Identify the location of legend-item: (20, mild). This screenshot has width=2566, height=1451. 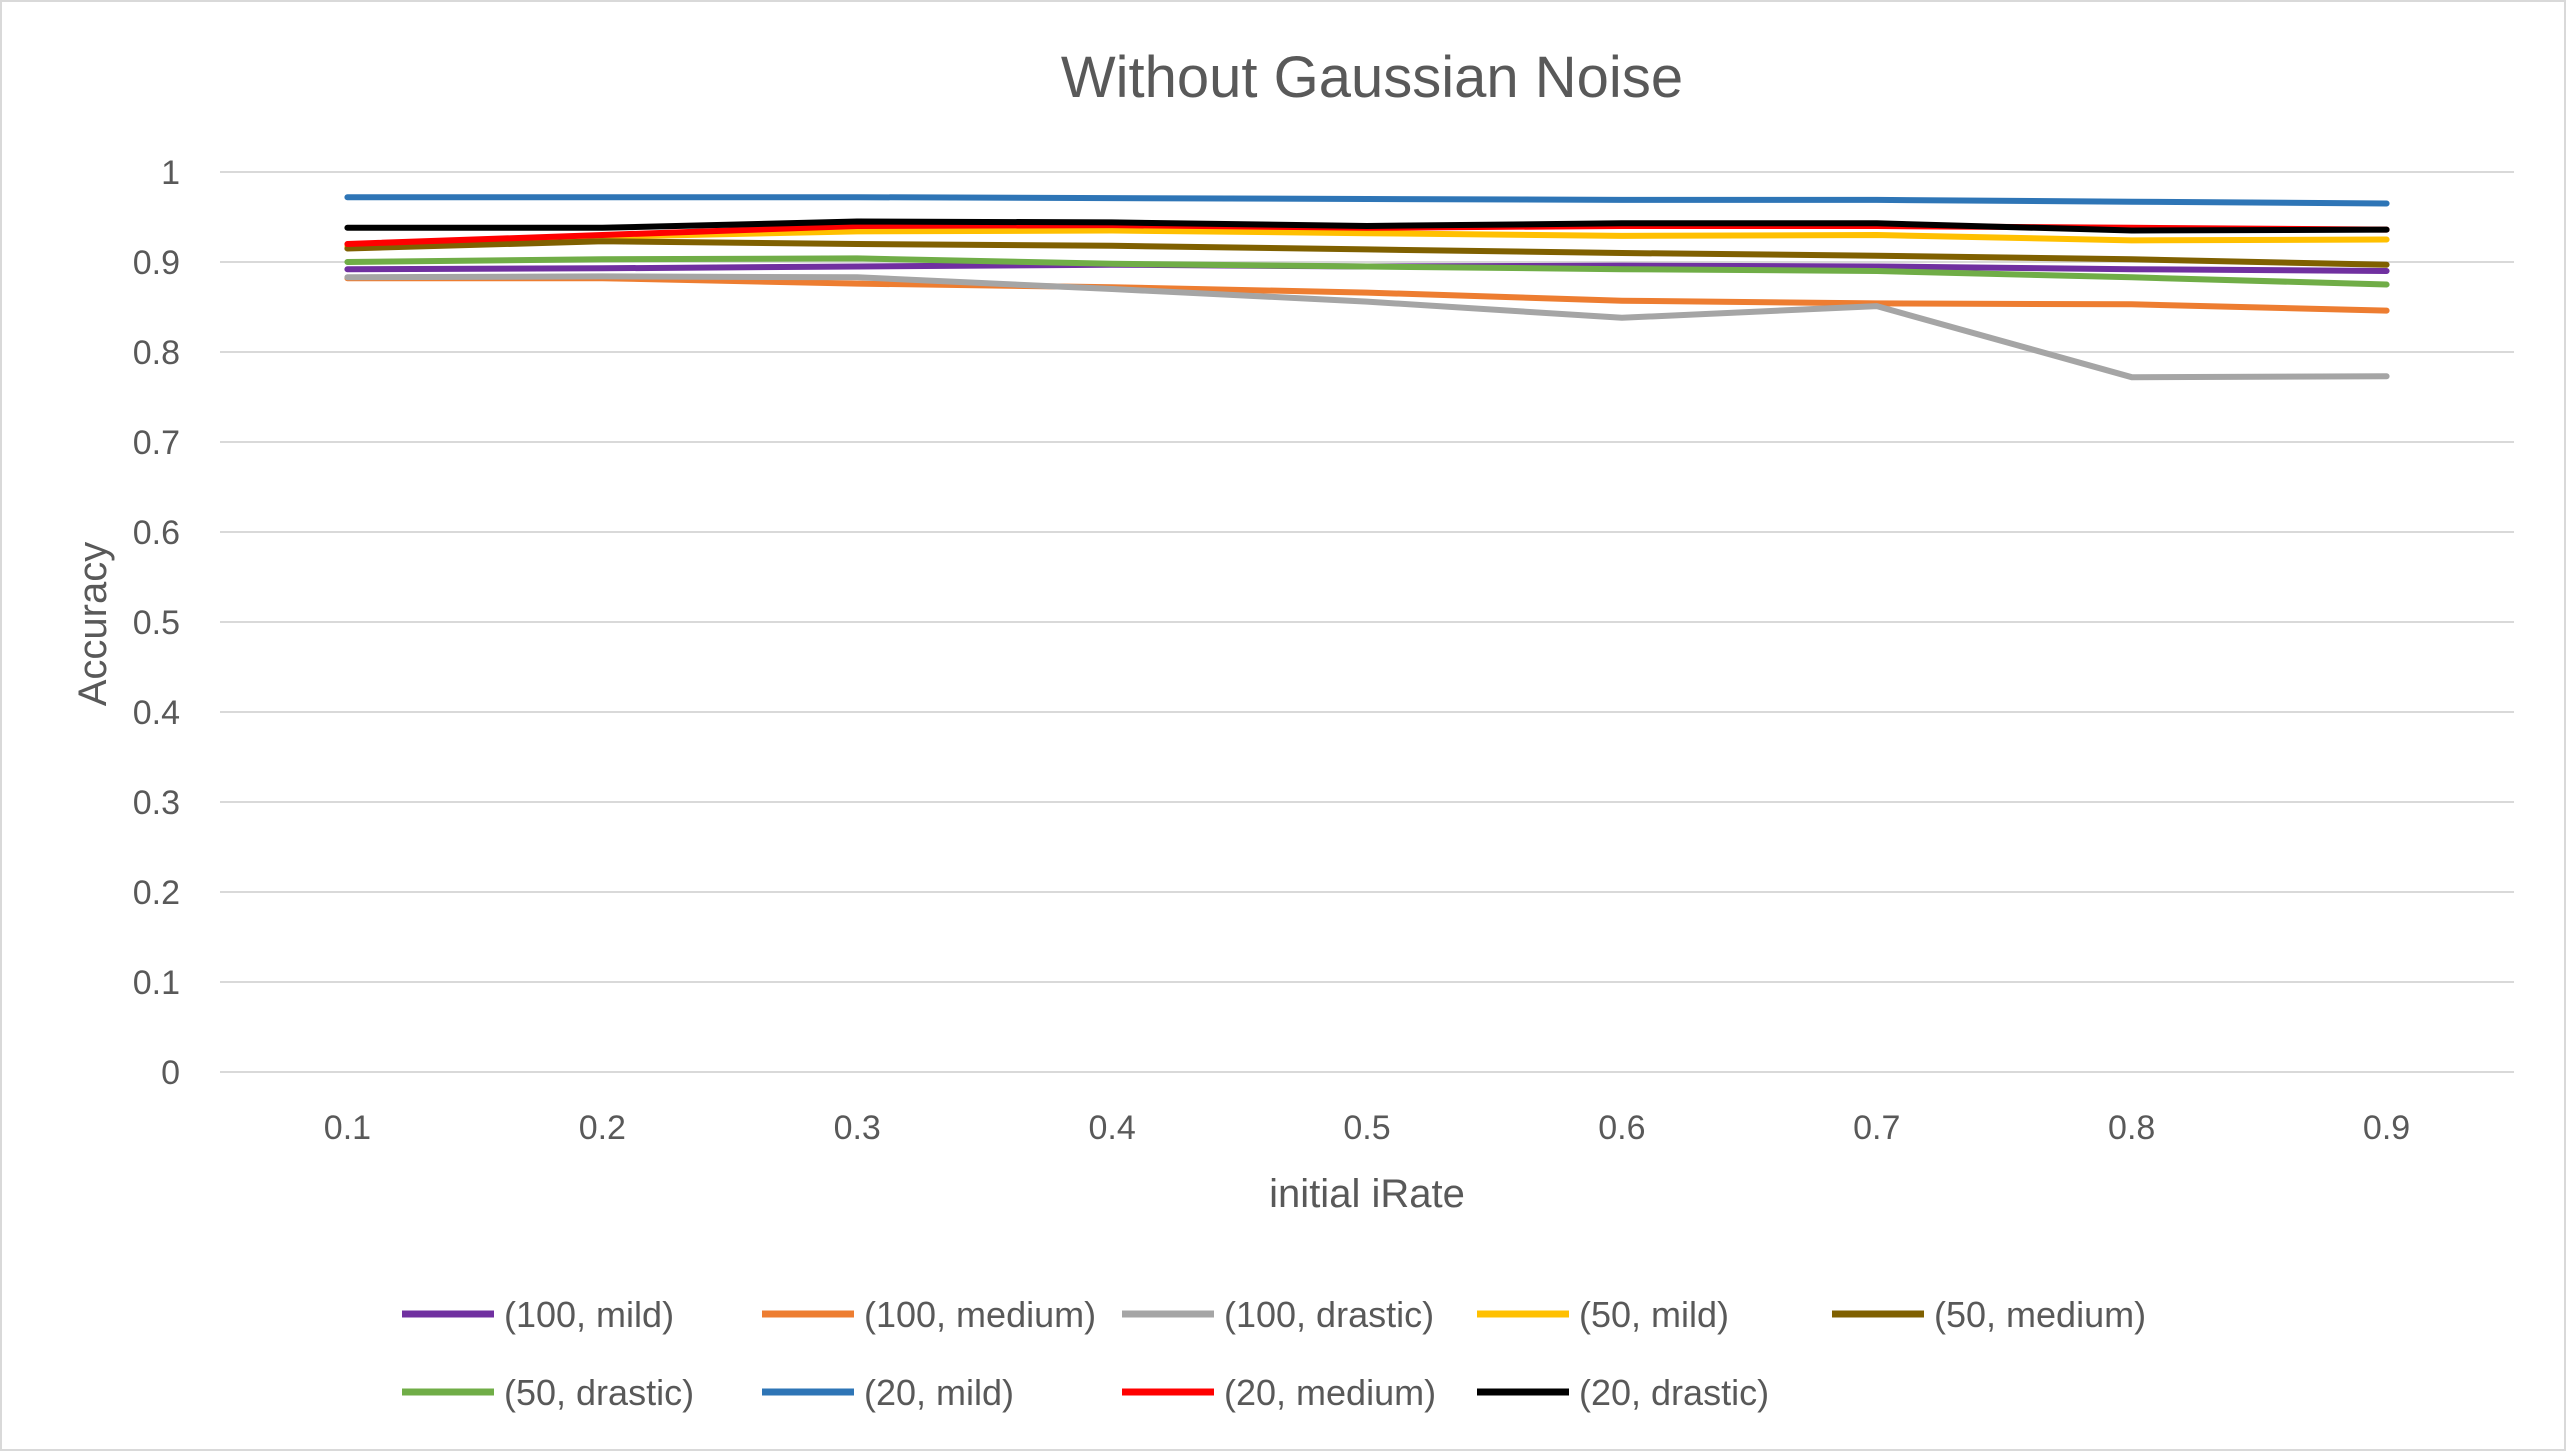
(888, 1392).